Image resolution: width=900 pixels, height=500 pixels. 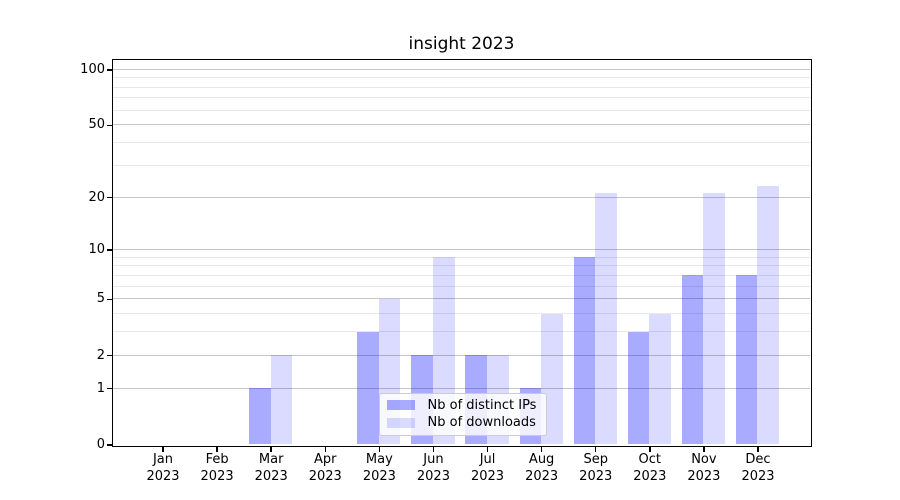 What do you see at coordinates (461, 44) in the screenshot?
I see `chart-title: insight 2023` at bounding box center [461, 44].